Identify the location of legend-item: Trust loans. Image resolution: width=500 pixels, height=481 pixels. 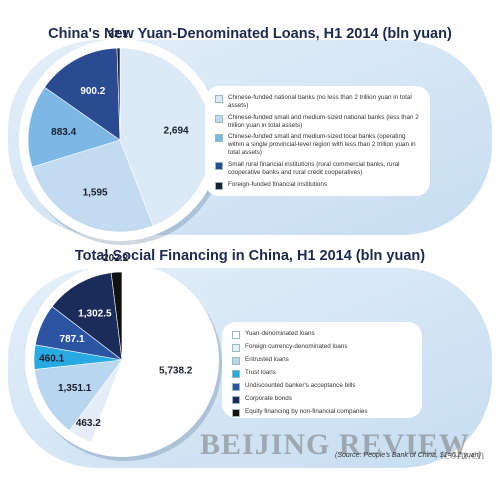
(322, 373).